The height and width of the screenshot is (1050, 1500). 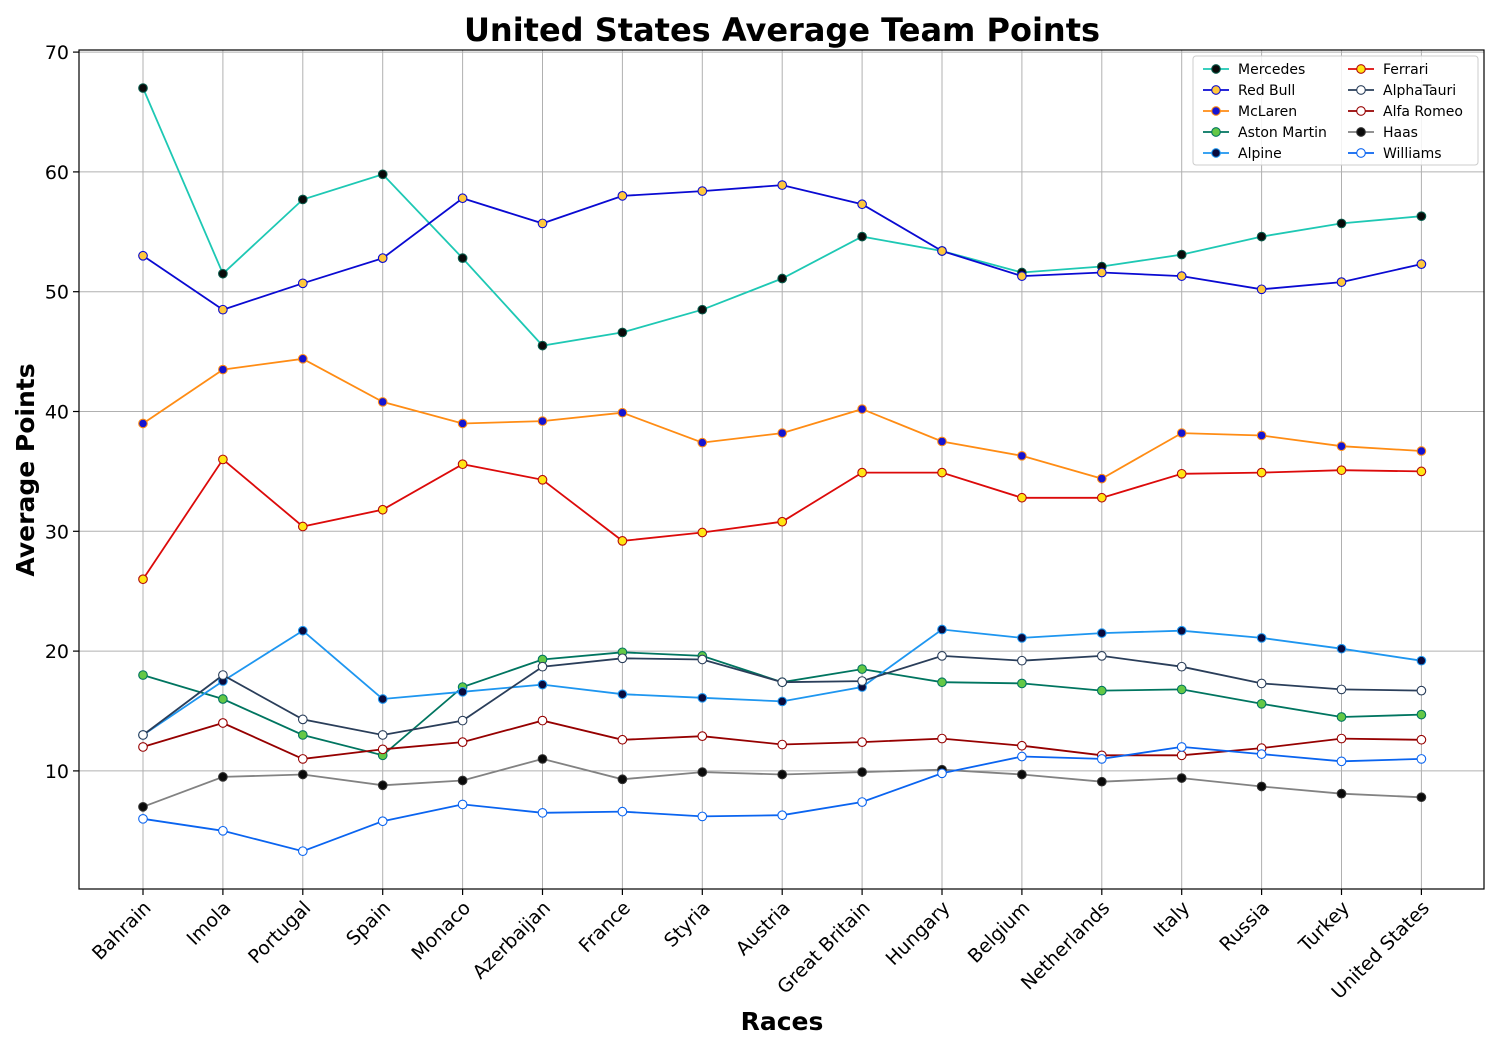 What do you see at coordinates (763, 928) in the screenshot?
I see `x-tick-label: Austria` at bounding box center [763, 928].